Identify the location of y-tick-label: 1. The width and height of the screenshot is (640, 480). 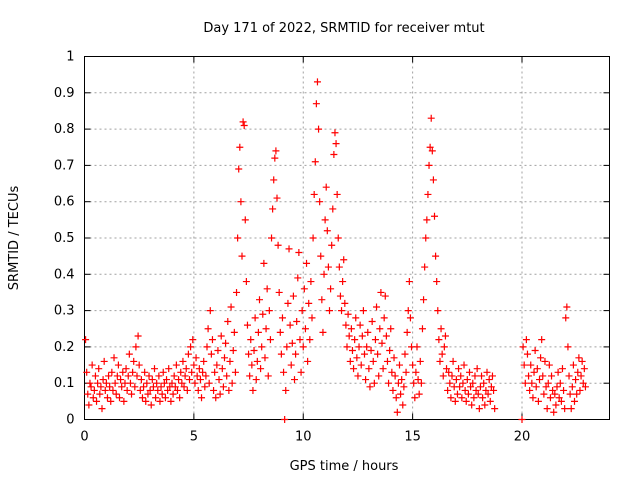
(70, 57).